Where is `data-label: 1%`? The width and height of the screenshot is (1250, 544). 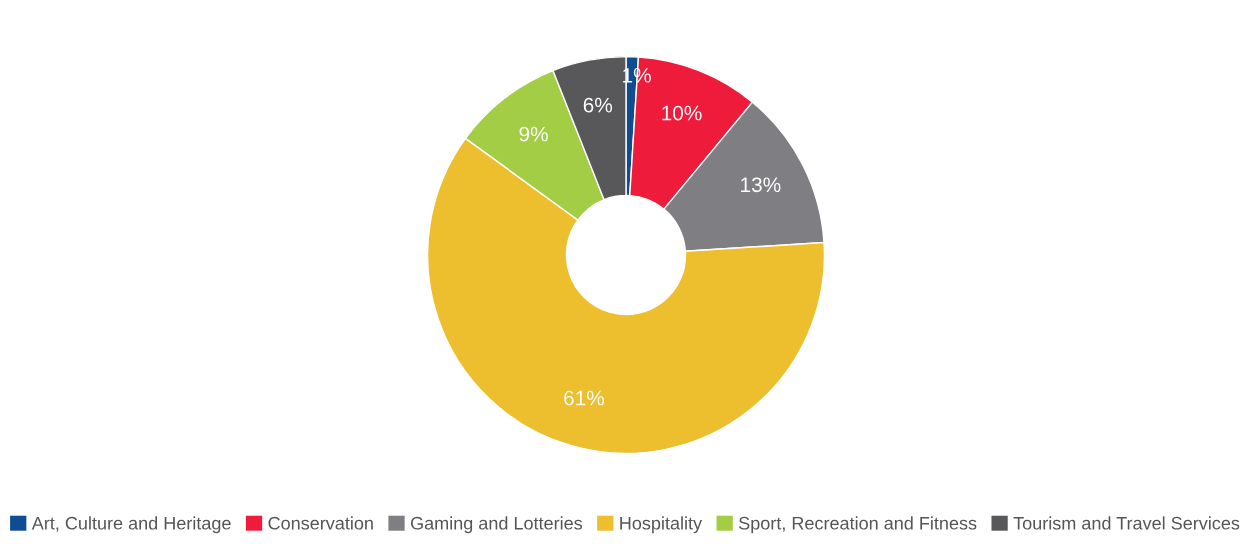 data-label: 1% is located at coordinates (637, 75).